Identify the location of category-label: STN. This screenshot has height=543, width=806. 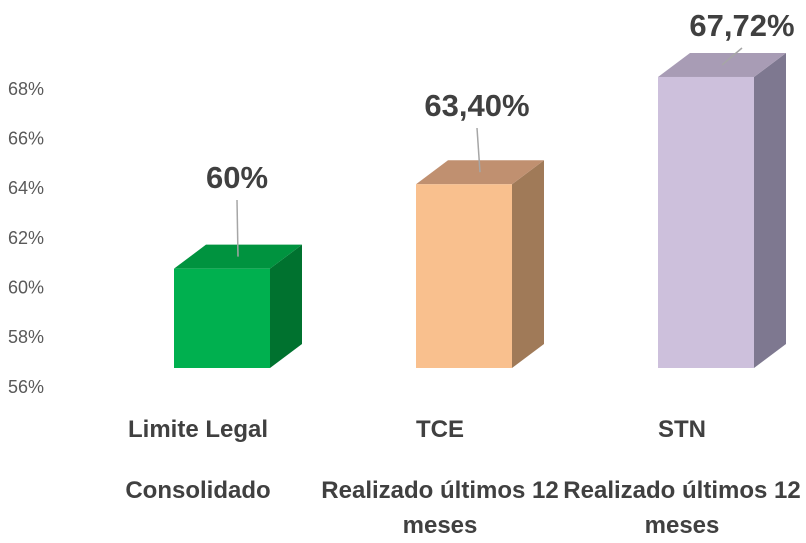
(682, 429).